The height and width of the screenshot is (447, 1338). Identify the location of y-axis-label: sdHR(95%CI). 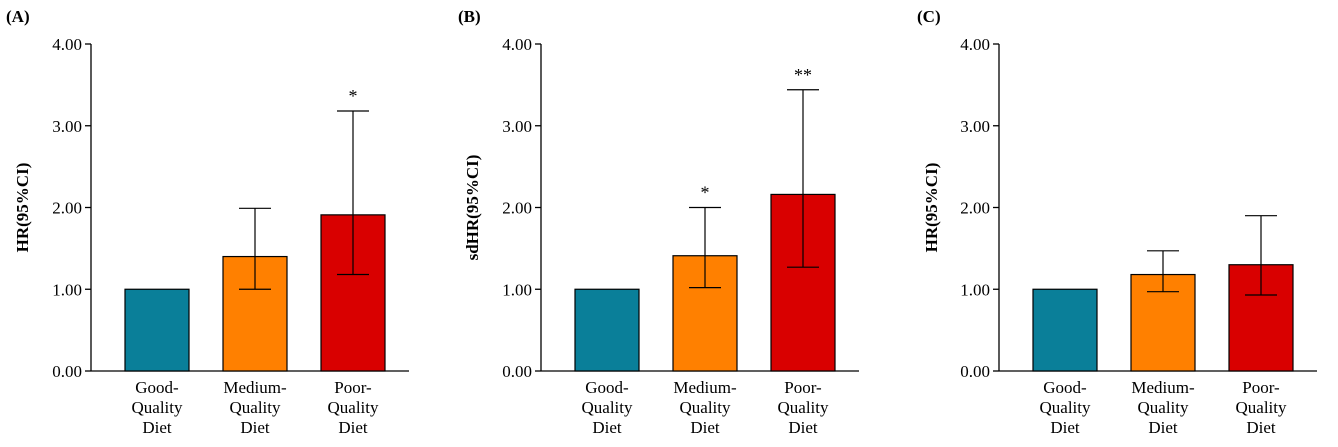
(472, 208).